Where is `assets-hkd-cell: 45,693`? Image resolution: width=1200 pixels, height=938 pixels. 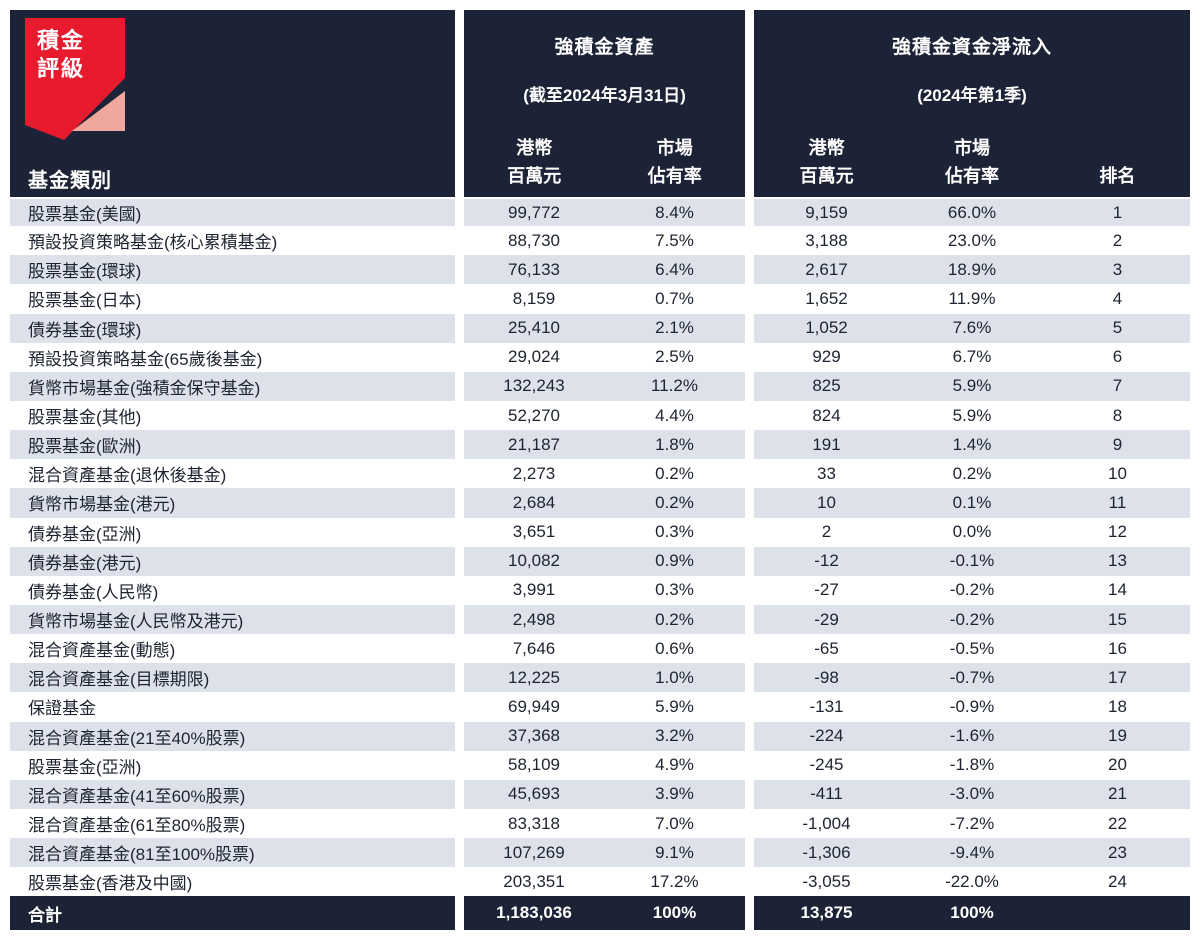
assets-hkd-cell: 45,693 is located at coordinates (534, 794).